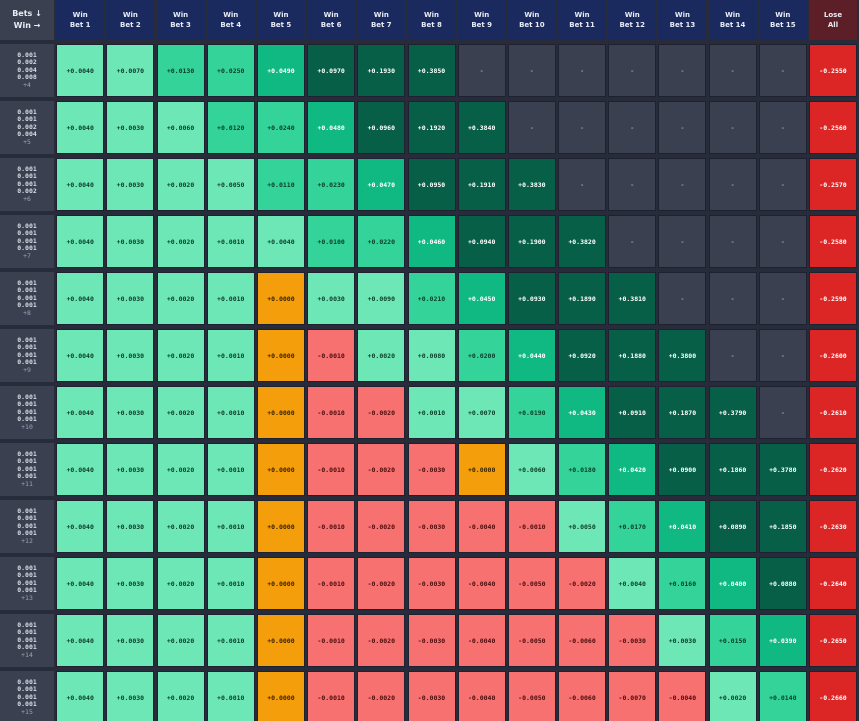 The height and width of the screenshot is (721, 859). Describe the element at coordinates (130, 20) in the screenshot. I see `column-header: Win Bet 2` at that location.